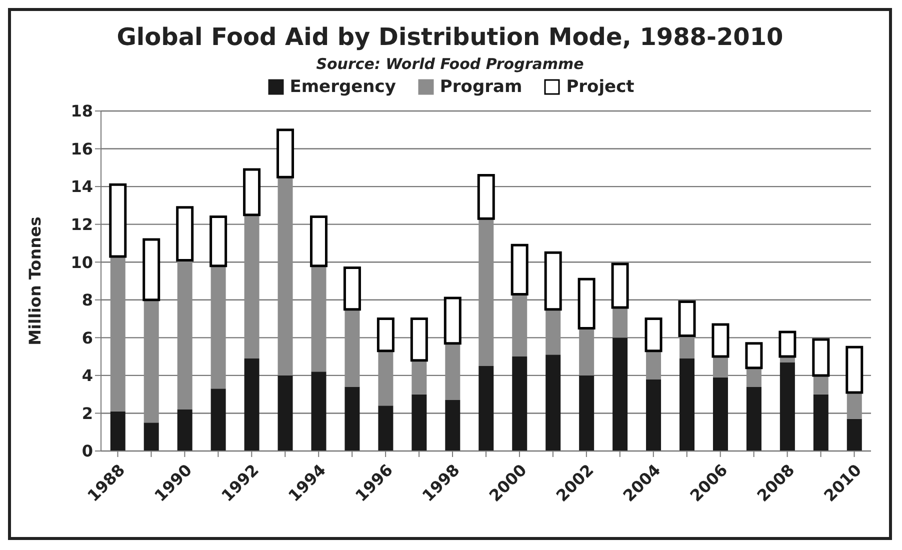 The image size is (902, 550). What do you see at coordinates (450, 37) in the screenshot?
I see `chart-title: Global Food Aid by Distribution Mode, 1988-2010` at bounding box center [450, 37].